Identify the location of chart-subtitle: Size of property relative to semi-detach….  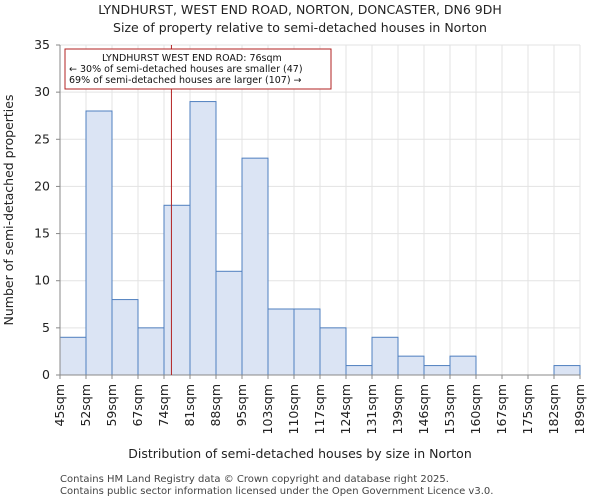
(300, 27).